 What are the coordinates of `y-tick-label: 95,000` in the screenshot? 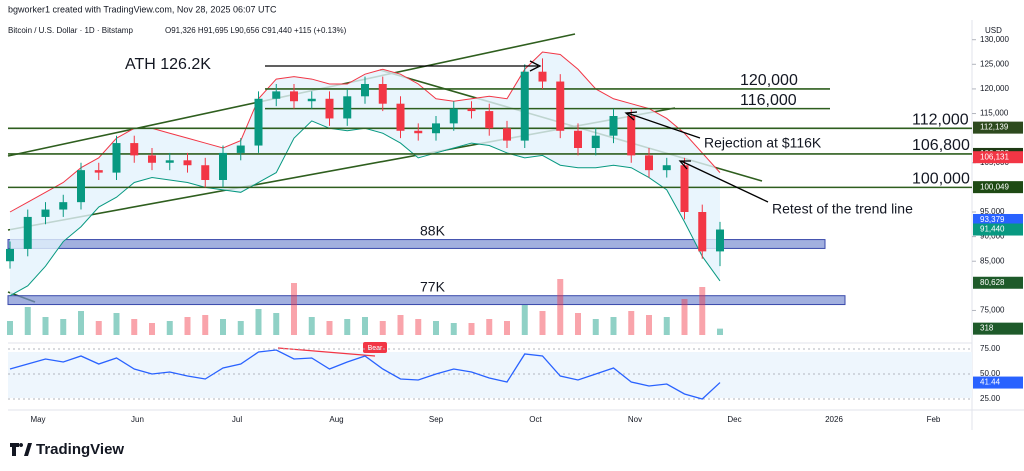 It's located at (992, 211).